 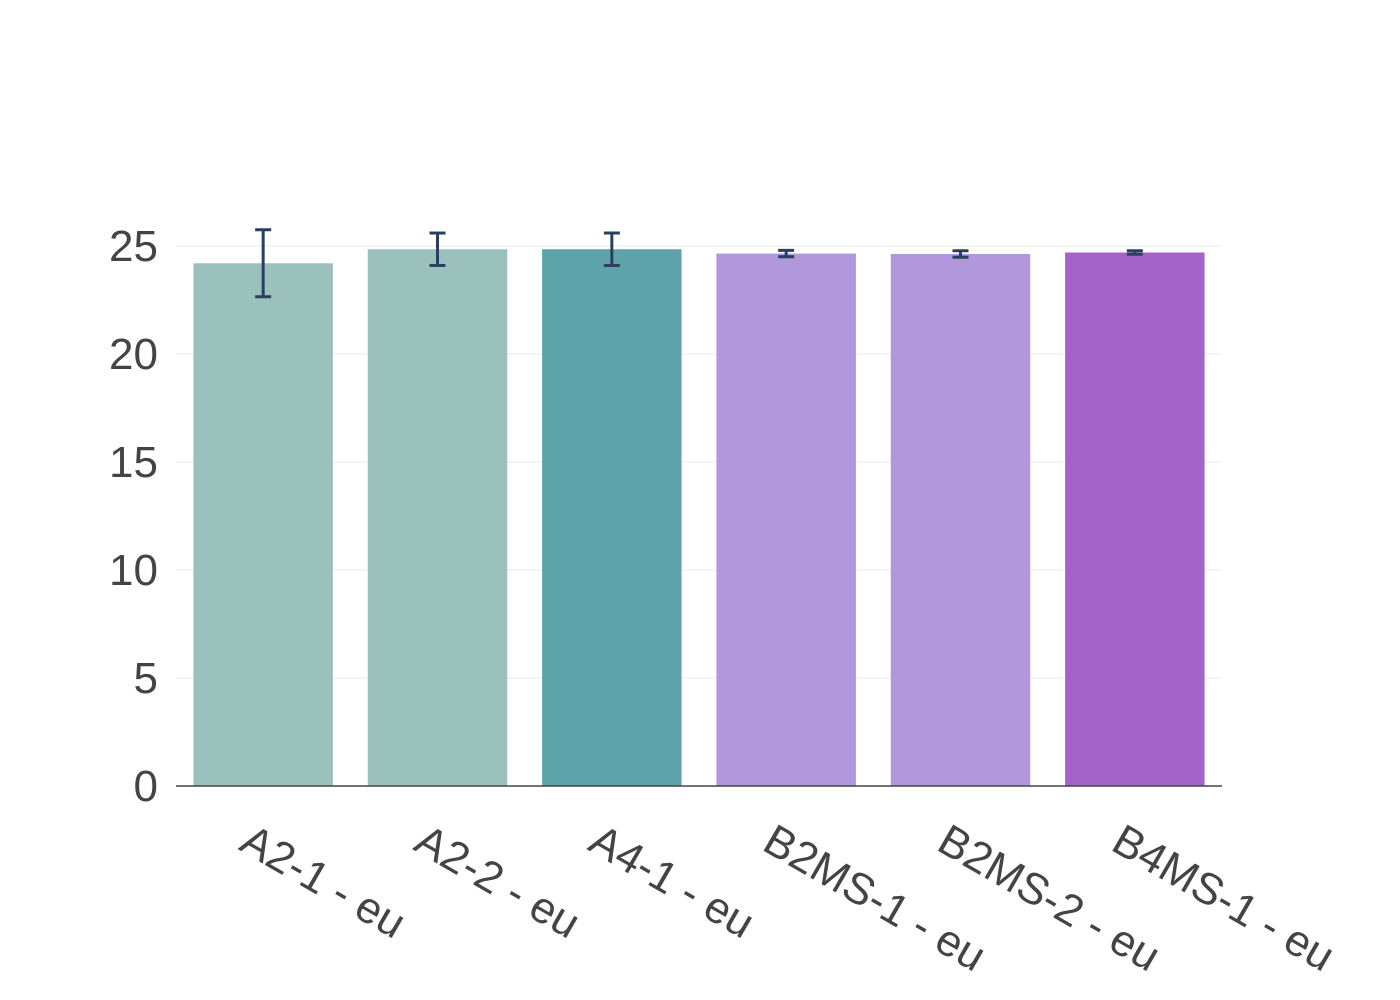 I want to click on y-tick-label: 0, so click(x=146, y=786).